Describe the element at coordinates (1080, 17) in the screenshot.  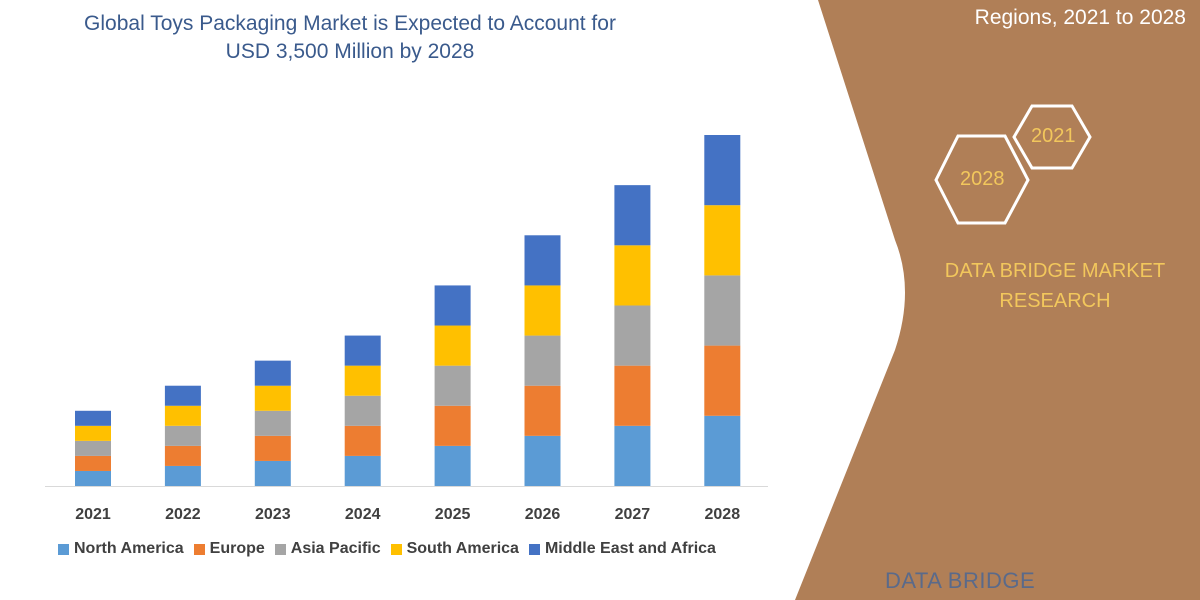
I see `right-title: Regions, 2021 to 2028` at that location.